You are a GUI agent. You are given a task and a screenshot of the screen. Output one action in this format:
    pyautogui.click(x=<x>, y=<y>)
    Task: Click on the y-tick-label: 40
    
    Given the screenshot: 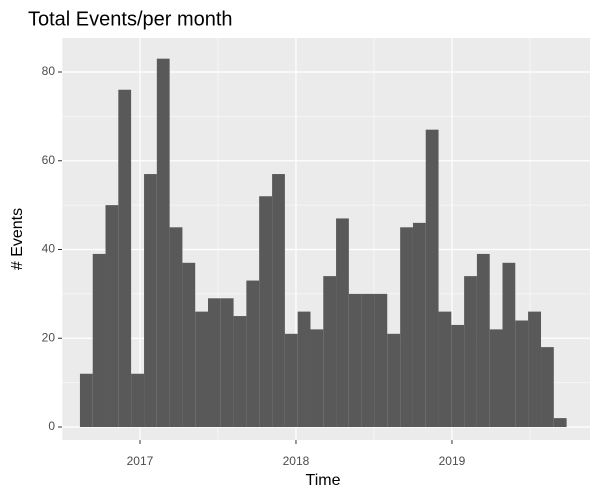 What is the action you would take?
    pyautogui.click(x=49, y=249)
    